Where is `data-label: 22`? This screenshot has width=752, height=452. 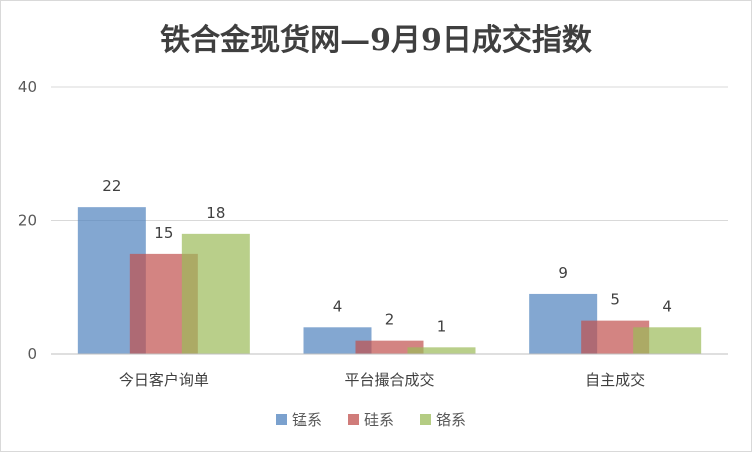 data-label: 22 is located at coordinates (111, 186).